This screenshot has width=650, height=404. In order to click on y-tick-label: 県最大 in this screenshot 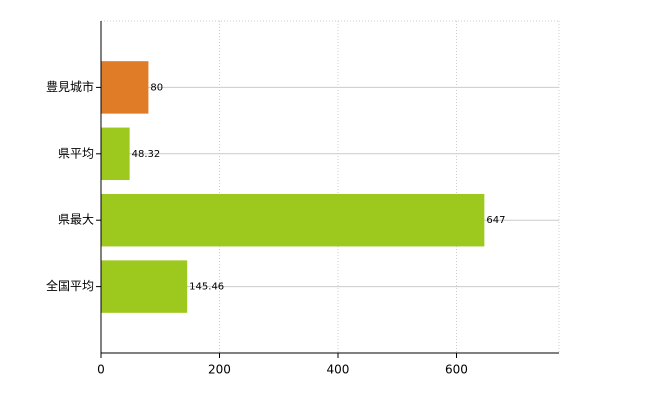, I will do `click(76, 220)`.